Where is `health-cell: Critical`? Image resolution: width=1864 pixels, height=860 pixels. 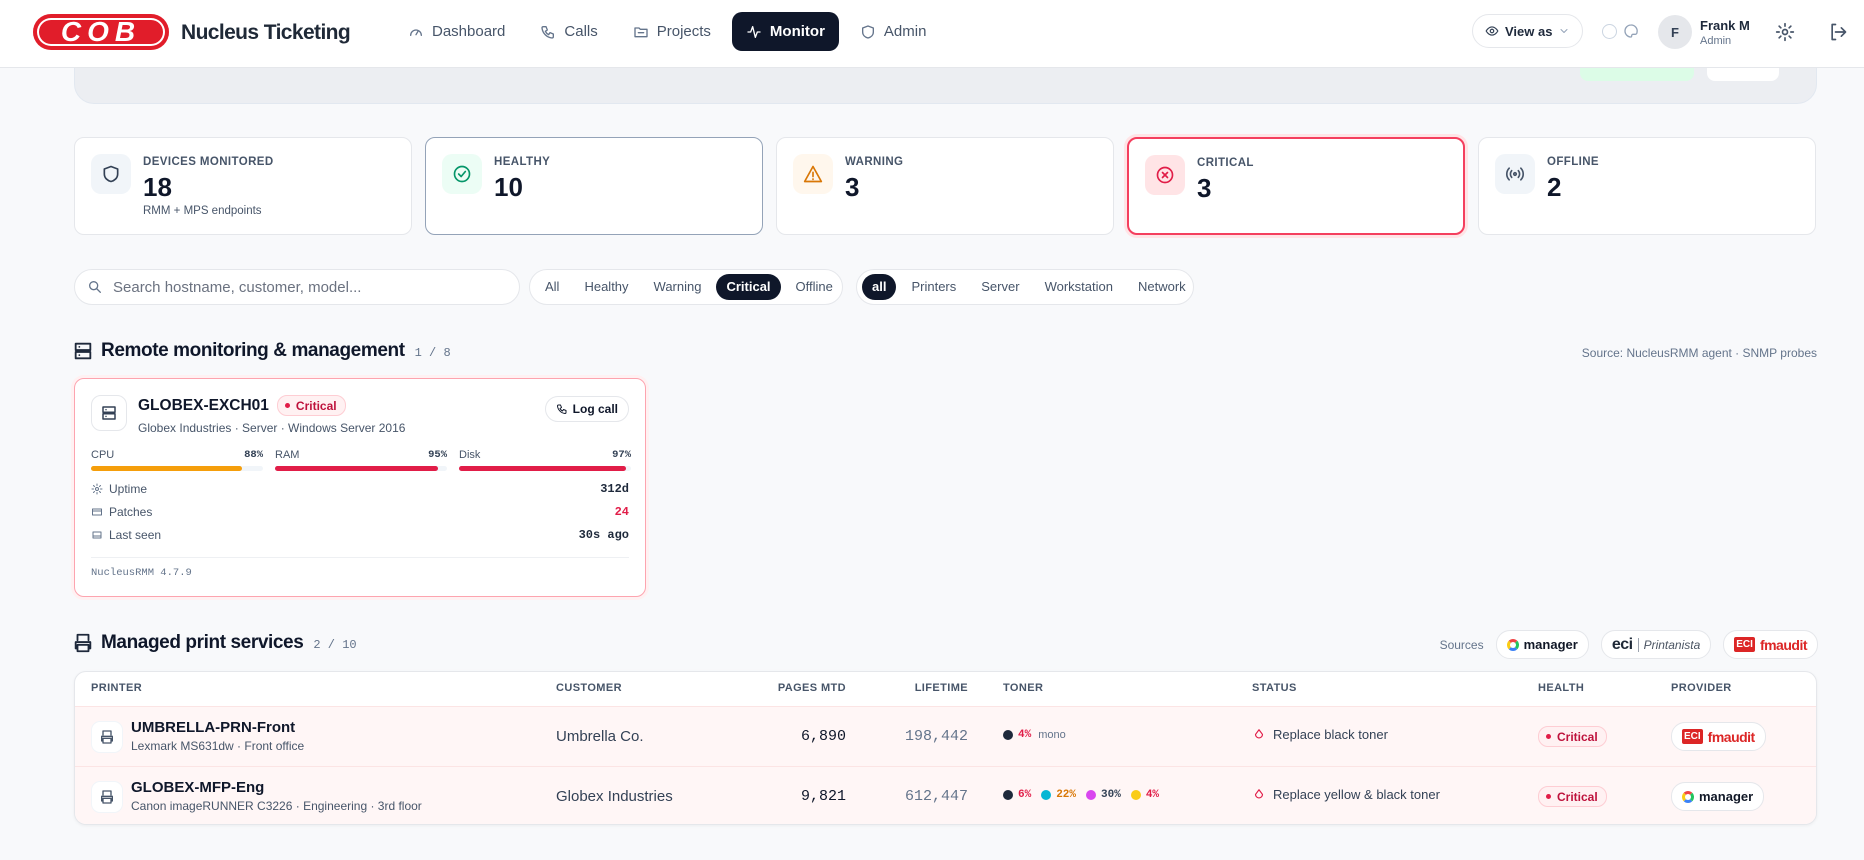 health-cell: Critical is located at coordinates (1572, 736).